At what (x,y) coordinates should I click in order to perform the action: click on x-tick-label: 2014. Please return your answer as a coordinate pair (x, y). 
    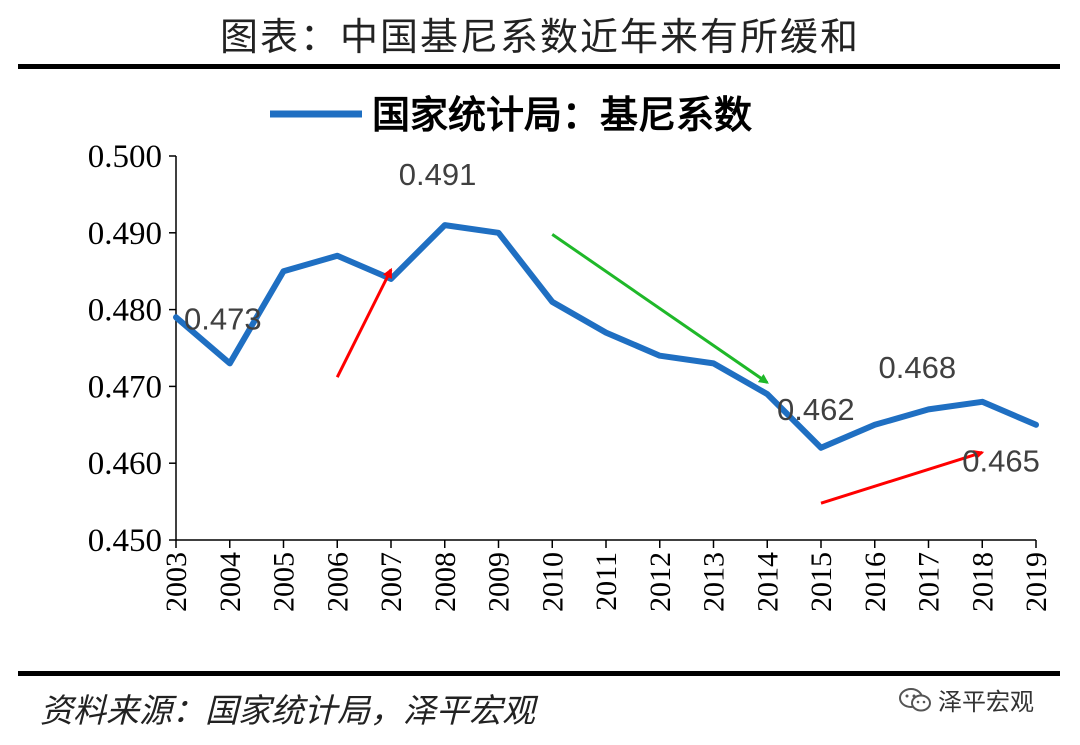
    Looking at the image, I should click on (767, 582).